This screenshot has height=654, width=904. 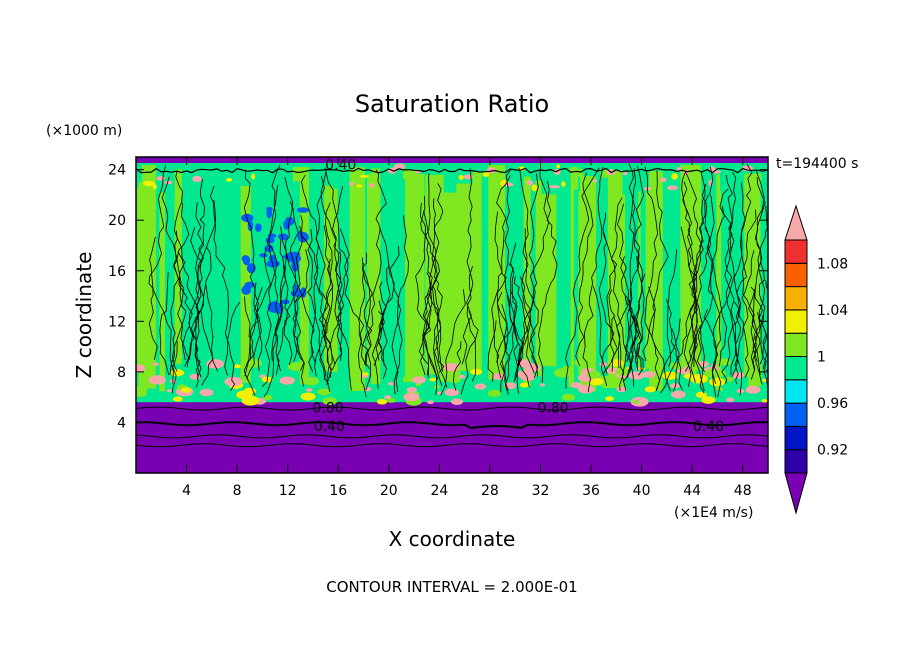 What do you see at coordinates (117, 322) in the screenshot?
I see `y-tick-label: 12` at bounding box center [117, 322].